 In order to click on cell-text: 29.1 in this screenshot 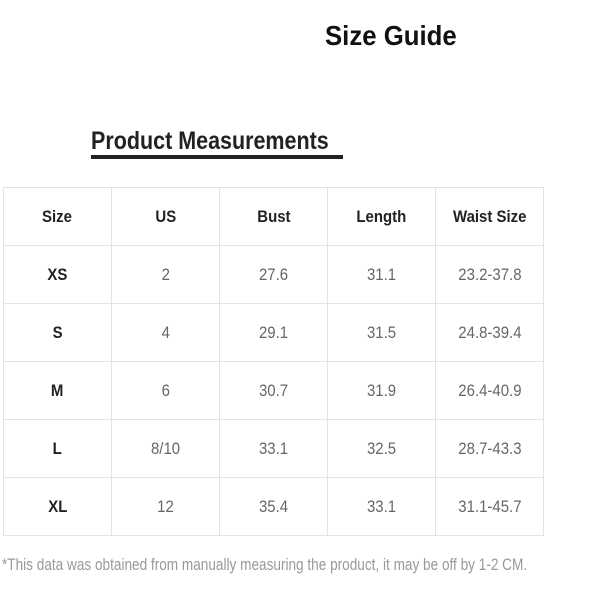, I will do `click(273, 332)`.